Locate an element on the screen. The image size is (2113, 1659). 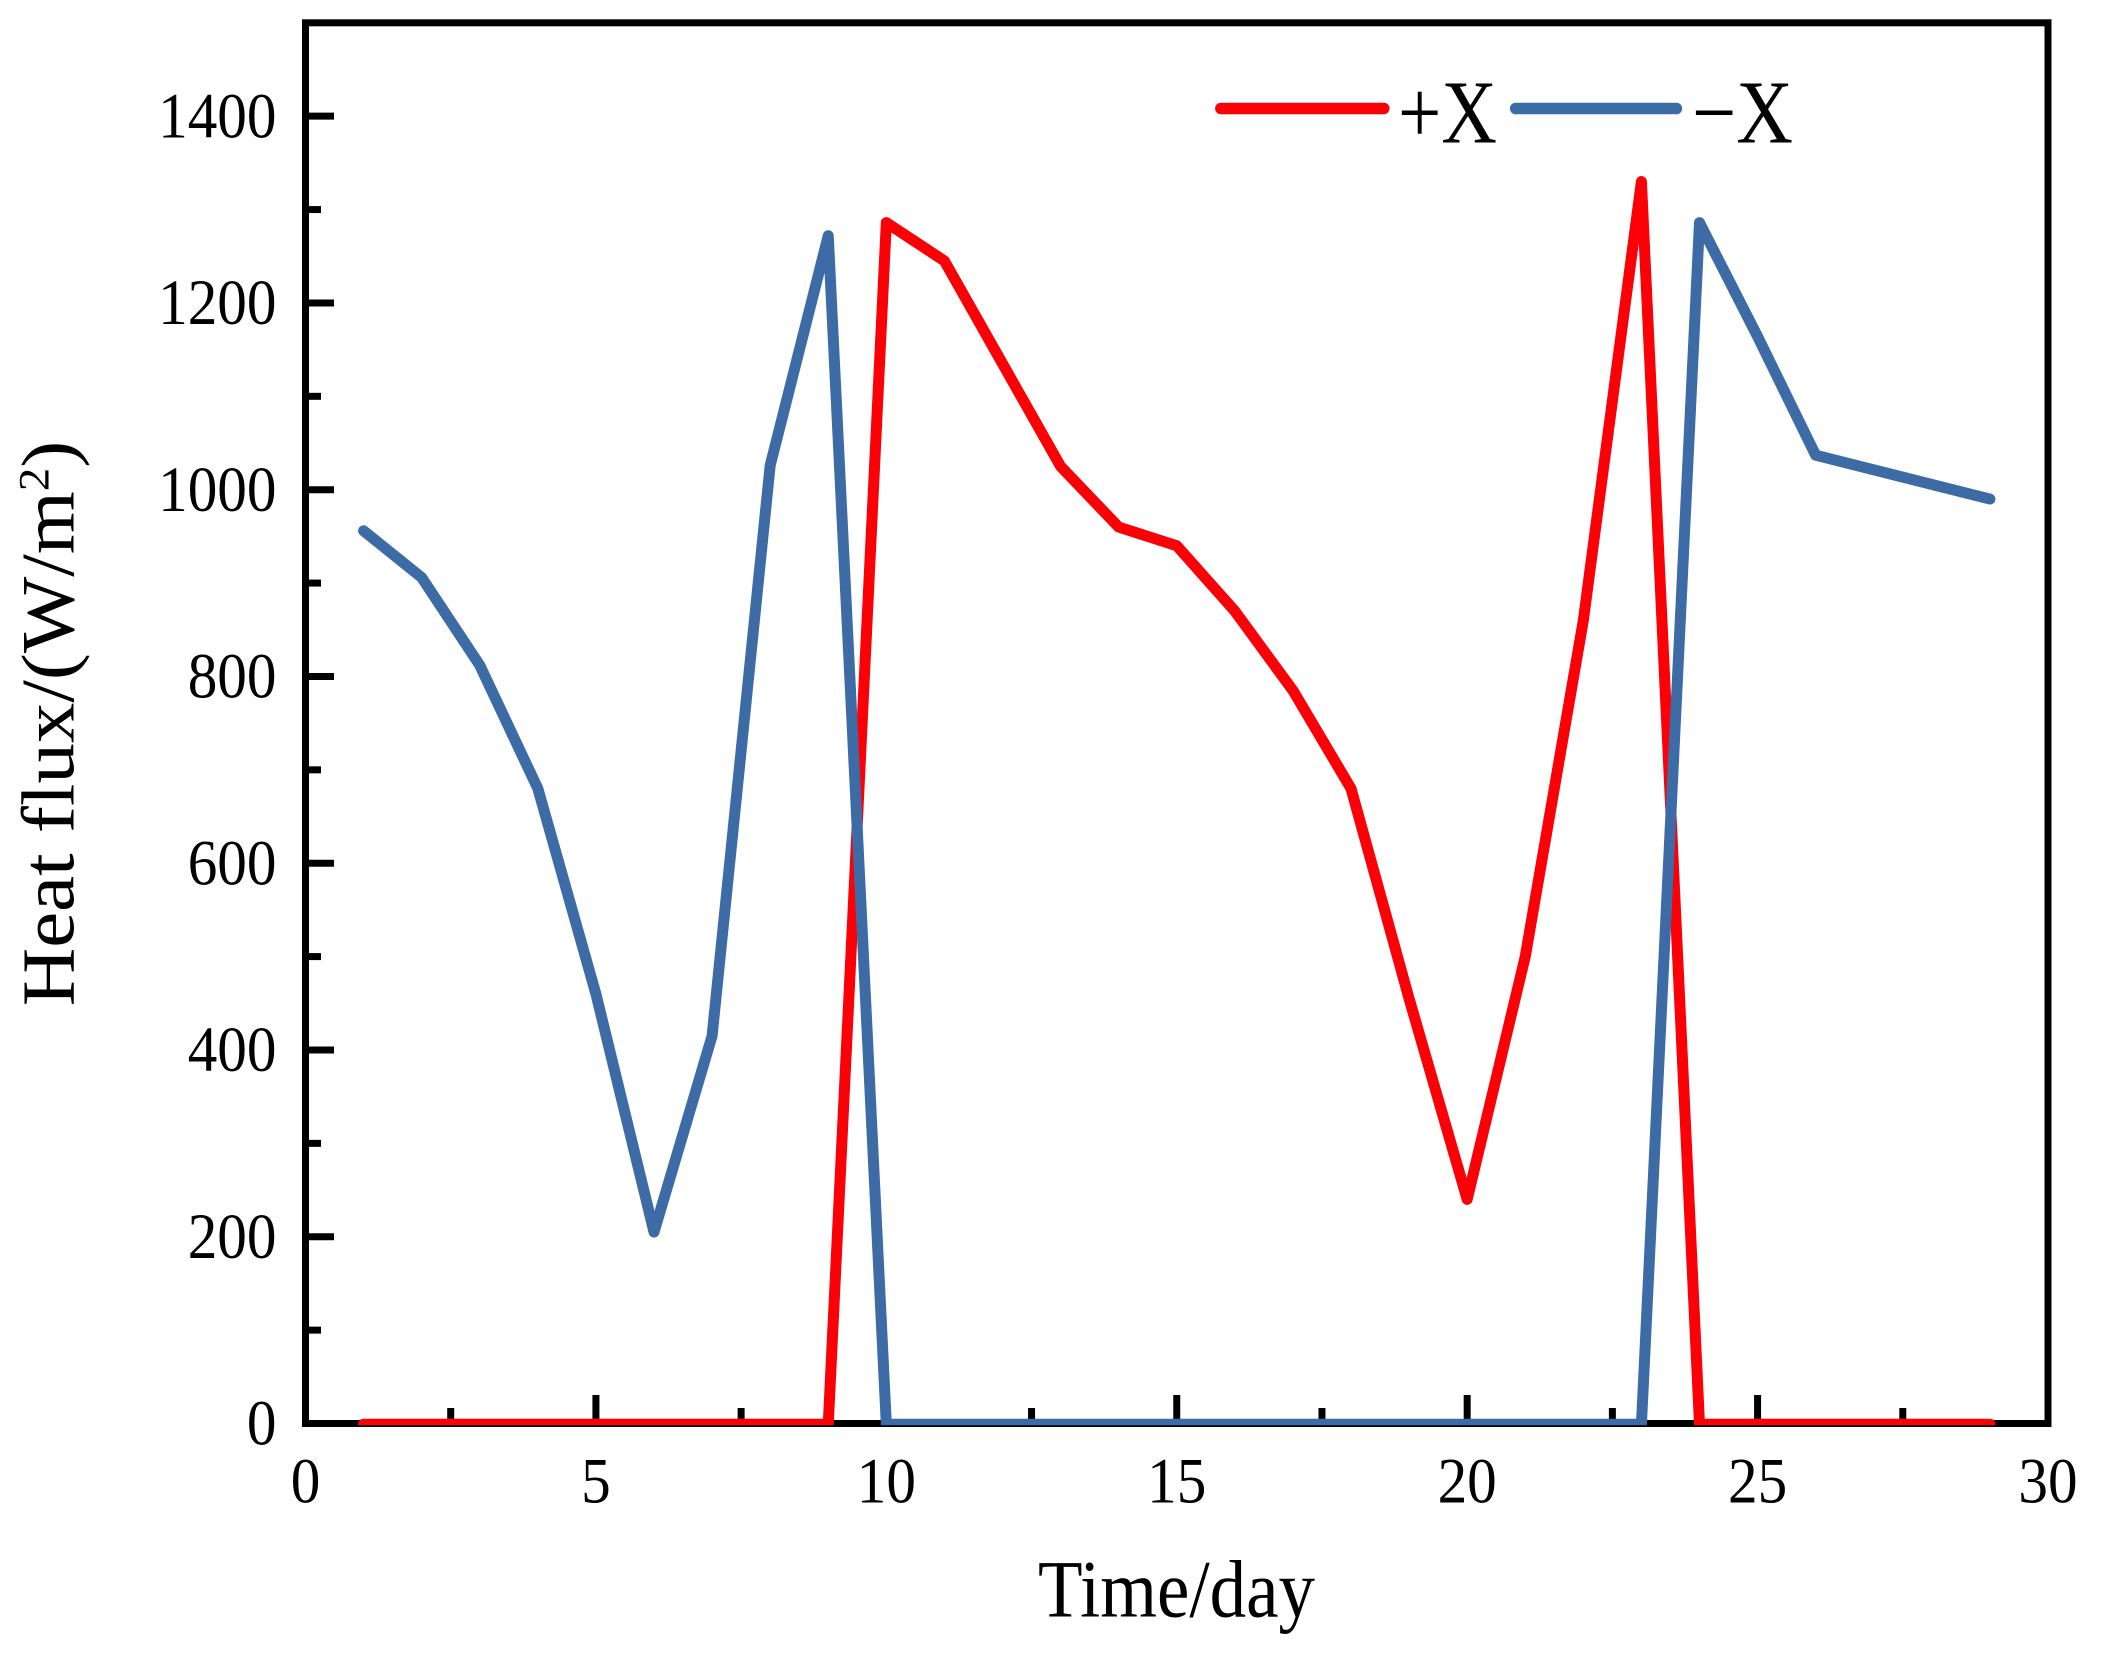
svg-text: 1200 is located at coordinates (217, 303).